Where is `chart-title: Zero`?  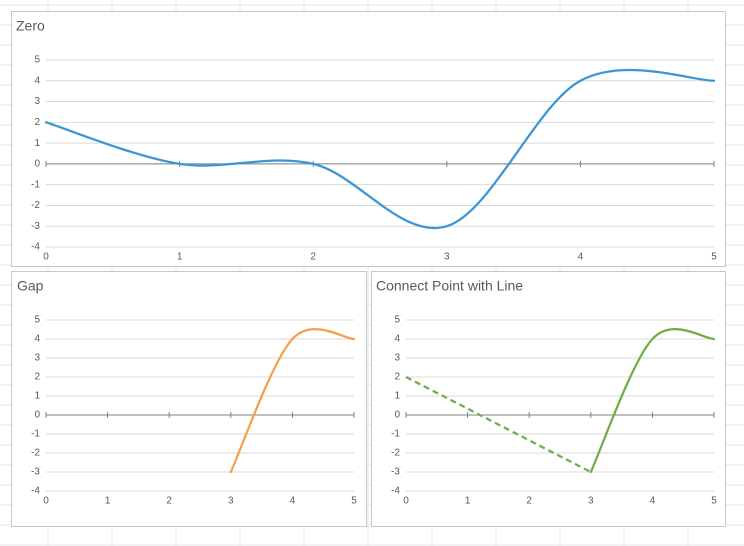
chart-title: Zero is located at coordinates (30, 26).